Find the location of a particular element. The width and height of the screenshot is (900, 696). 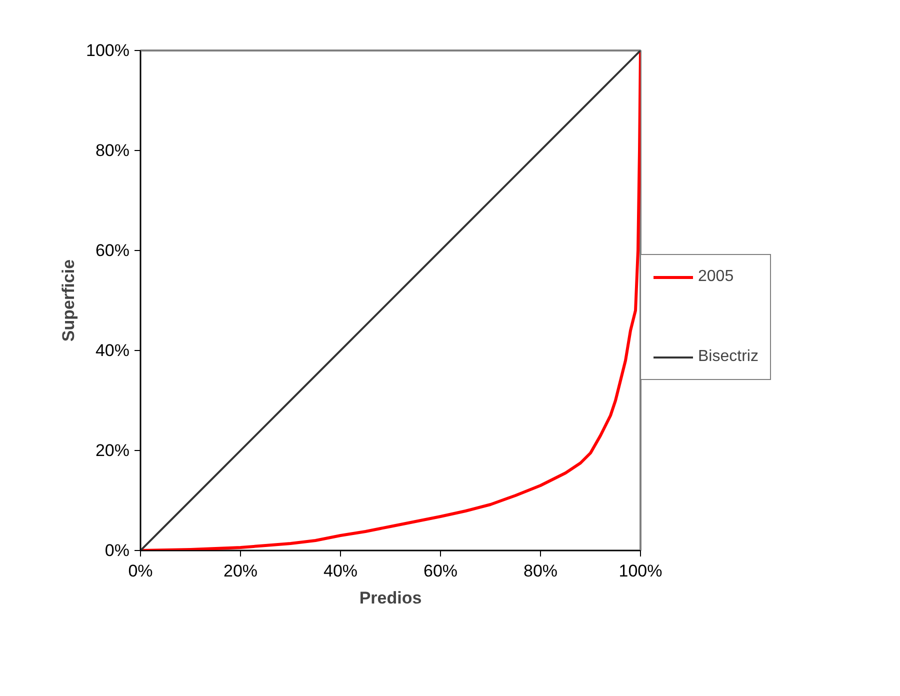

legend-label: Bisectriz is located at coordinates (728, 357).